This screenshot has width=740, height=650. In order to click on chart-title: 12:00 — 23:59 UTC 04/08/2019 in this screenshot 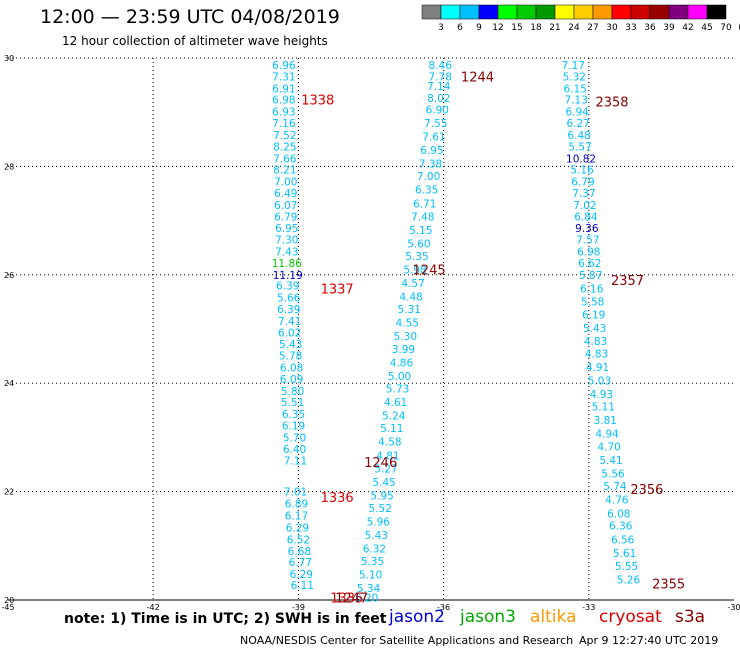, I will do `click(190, 17)`.